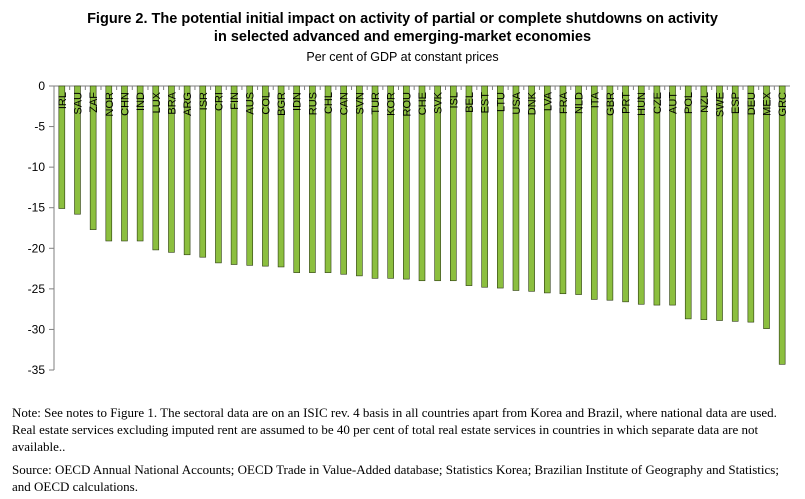 The width and height of the screenshot is (805, 499). What do you see at coordinates (407, 104) in the screenshot?
I see `category-label: ROU` at bounding box center [407, 104].